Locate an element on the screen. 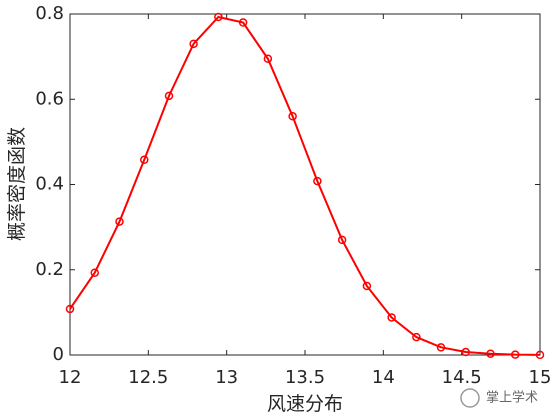 The image size is (560, 420). y-tick-label: 0 is located at coordinates (58, 354).